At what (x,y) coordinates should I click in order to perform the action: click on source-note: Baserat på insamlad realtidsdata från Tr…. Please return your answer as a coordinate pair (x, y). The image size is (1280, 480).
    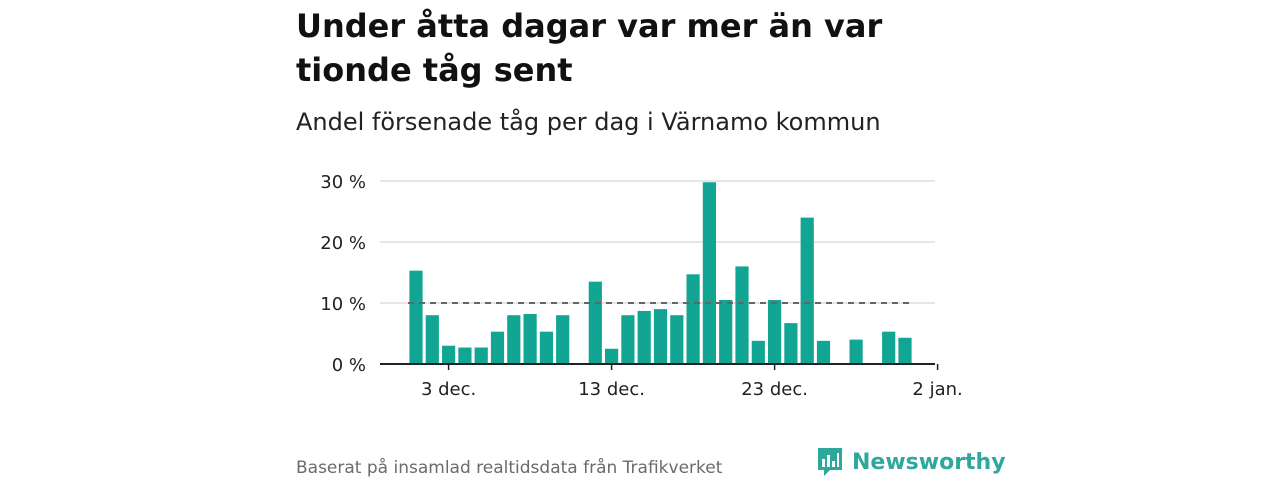
    Looking at the image, I should click on (509, 468).